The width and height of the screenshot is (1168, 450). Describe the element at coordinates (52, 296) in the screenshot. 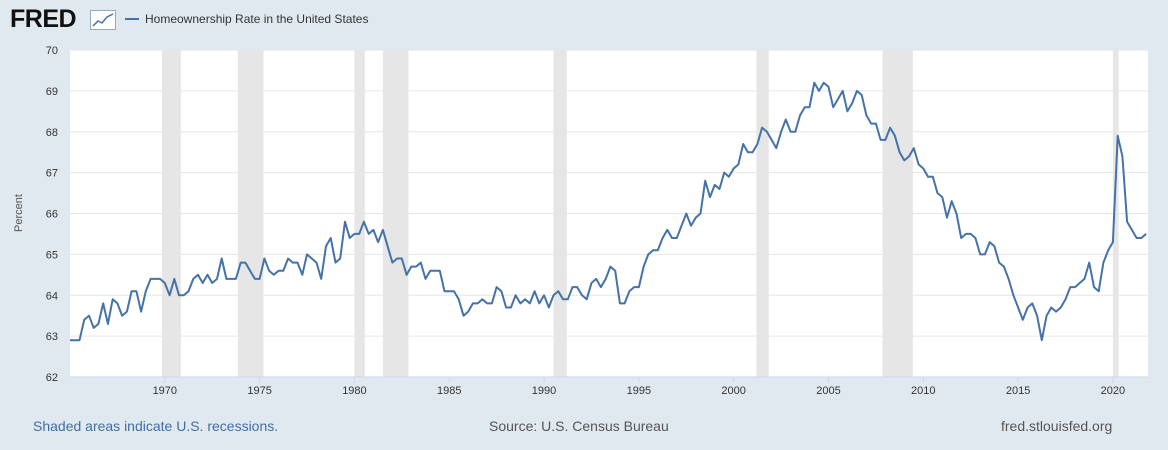

I see `y-tick-label: 64` at that location.